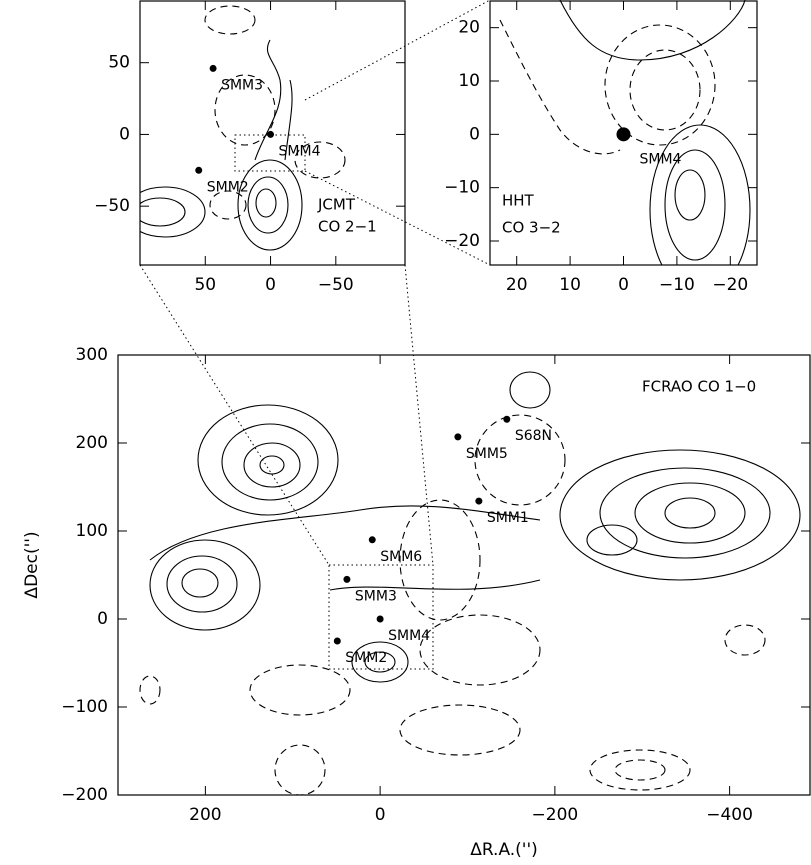 The width and height of the screenshot is (811, 865). I want to click on y-tick-label: −200, so click(84, 795).